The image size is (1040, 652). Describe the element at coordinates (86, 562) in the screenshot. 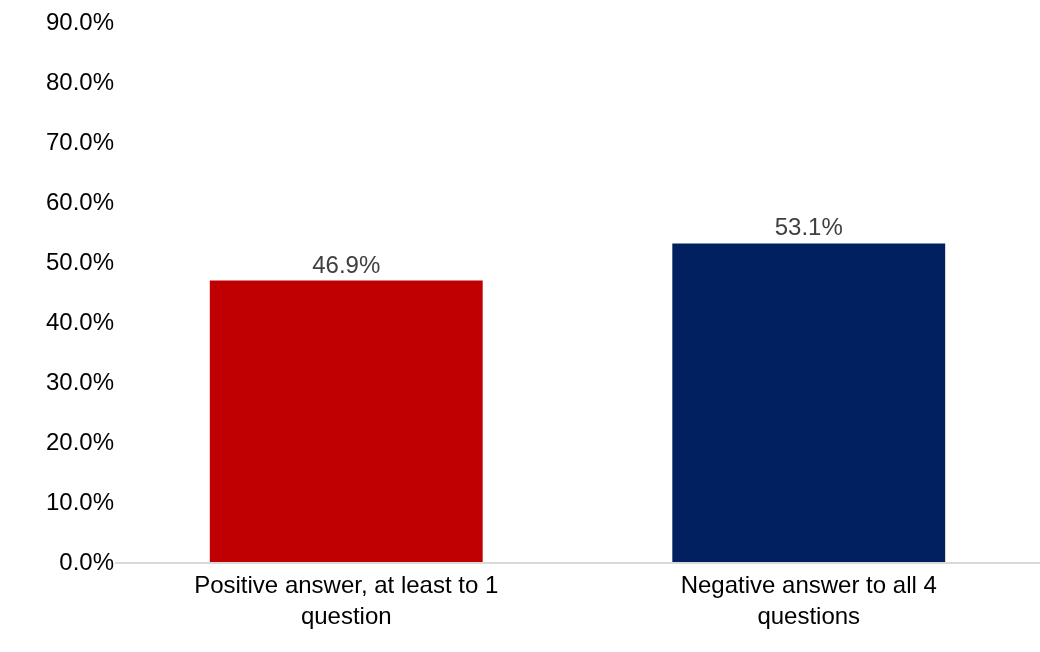

I see `y-tick-label: 0.0%` at that location.